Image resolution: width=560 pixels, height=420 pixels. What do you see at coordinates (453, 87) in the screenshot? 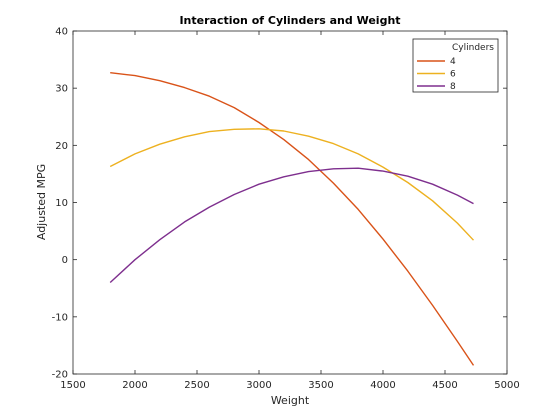
I see `legend-label-8: 8` at bounding box center [453, 87].